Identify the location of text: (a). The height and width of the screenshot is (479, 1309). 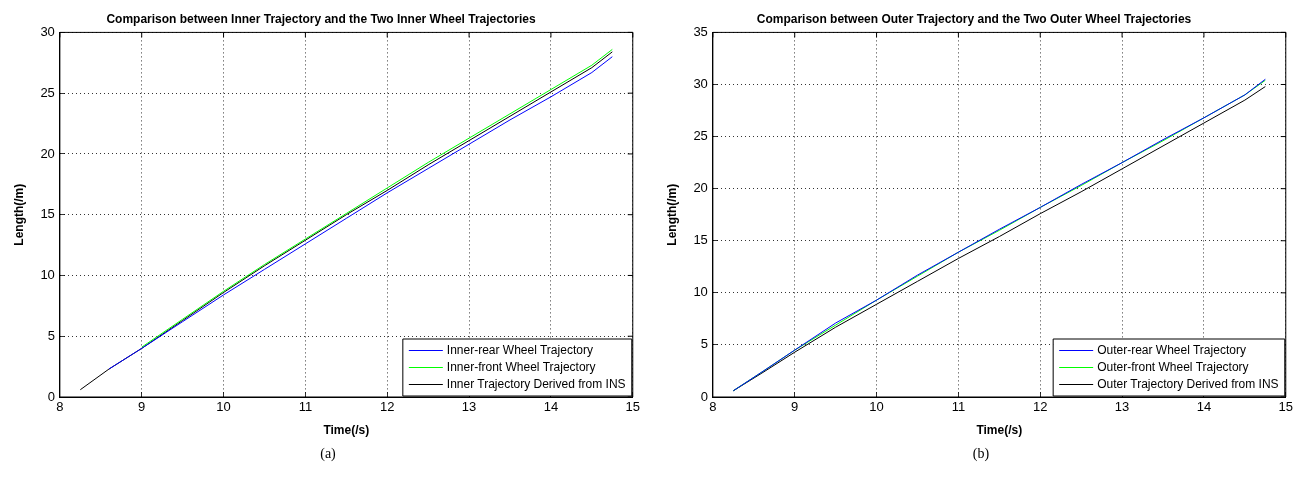
(328, 454).